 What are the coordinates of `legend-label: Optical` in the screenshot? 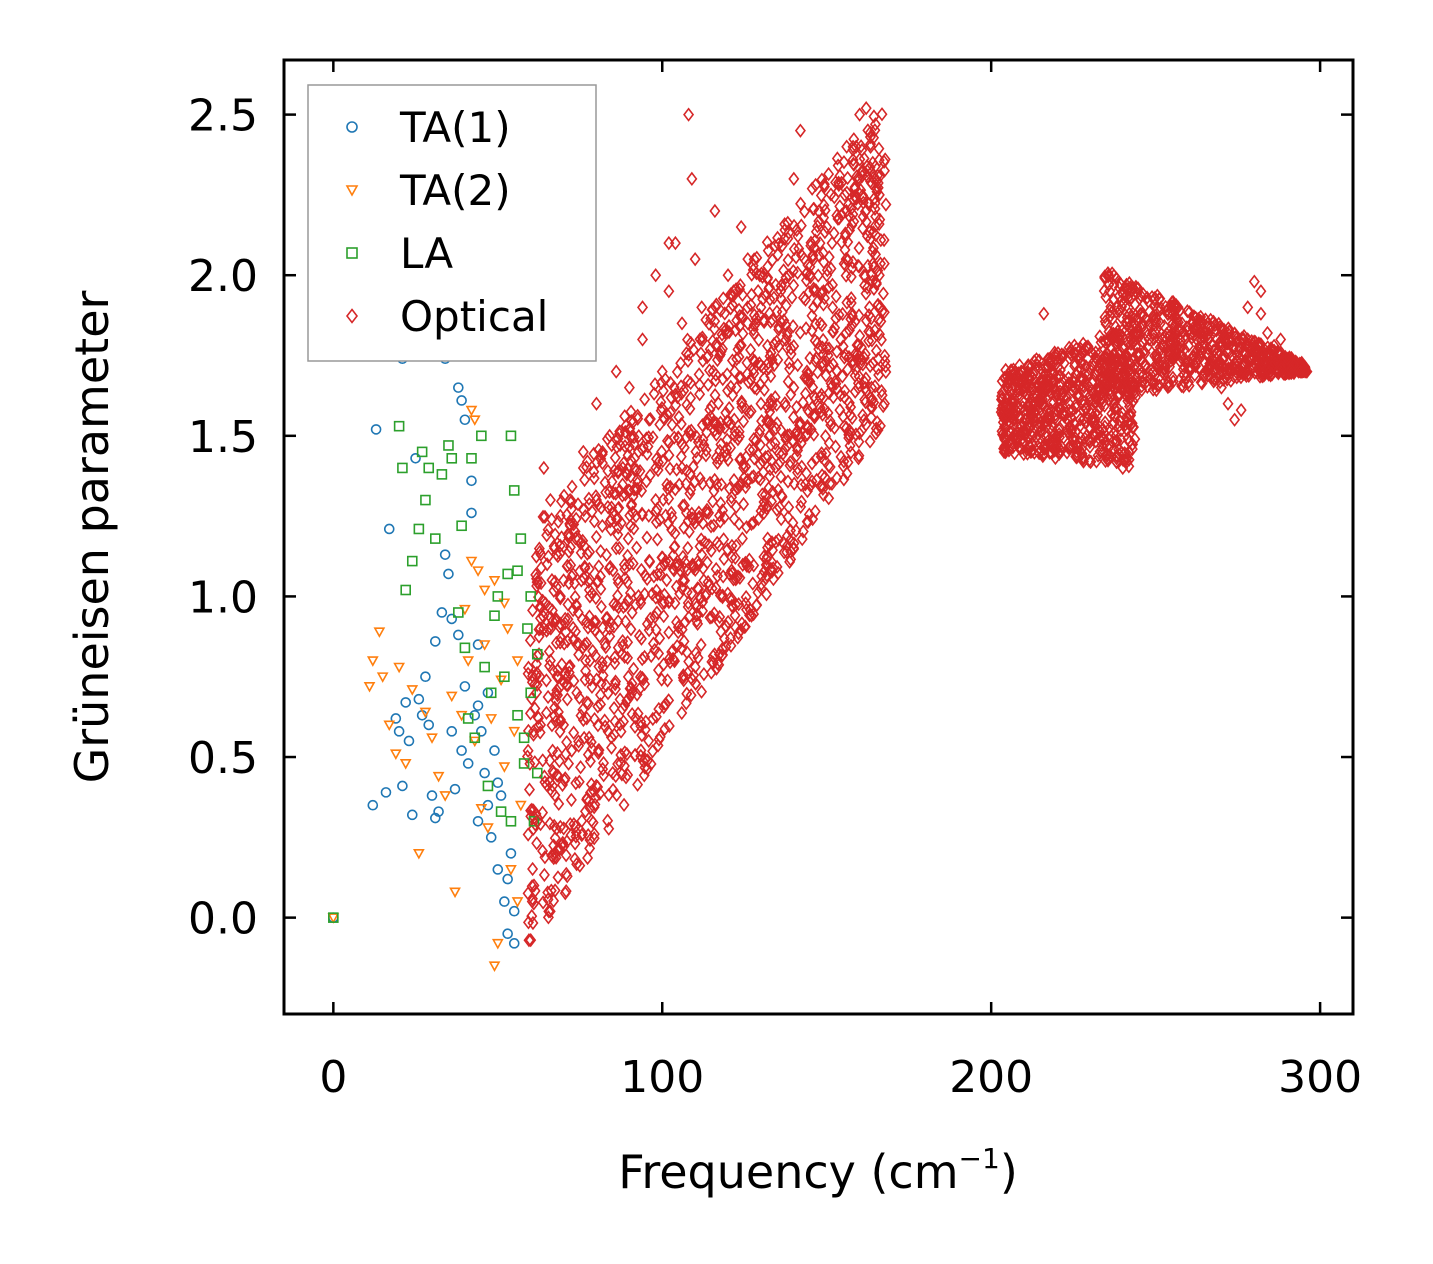 It's located at (474, 316).